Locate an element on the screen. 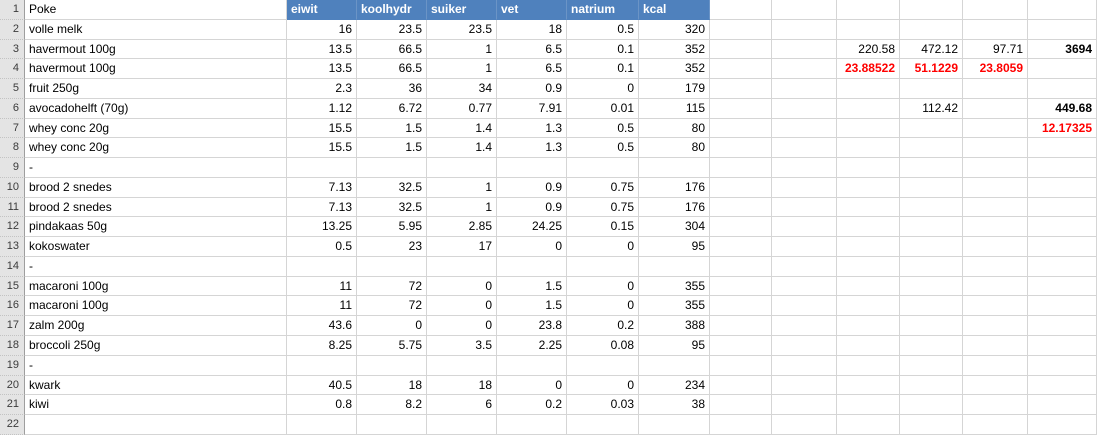 This screenshot has width=1098, height=435. cell-kcal: 95 is located at coordinates (674, 346).